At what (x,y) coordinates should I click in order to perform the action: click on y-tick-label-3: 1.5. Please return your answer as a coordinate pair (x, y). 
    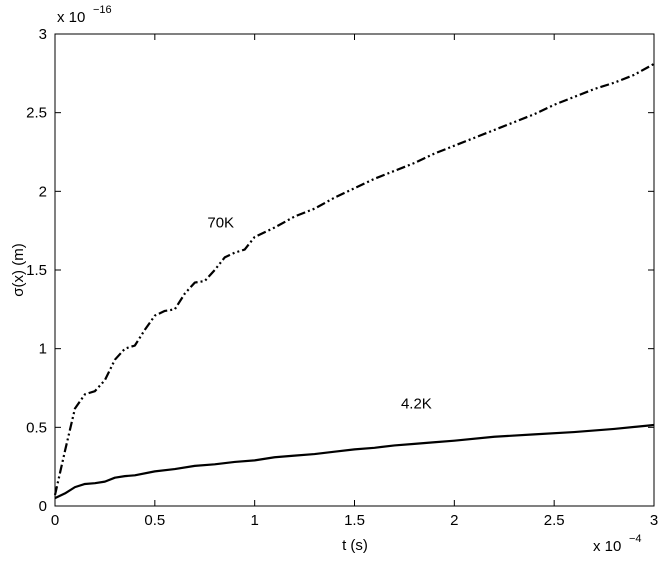
    Looking at the image, I should click on (36, 270).